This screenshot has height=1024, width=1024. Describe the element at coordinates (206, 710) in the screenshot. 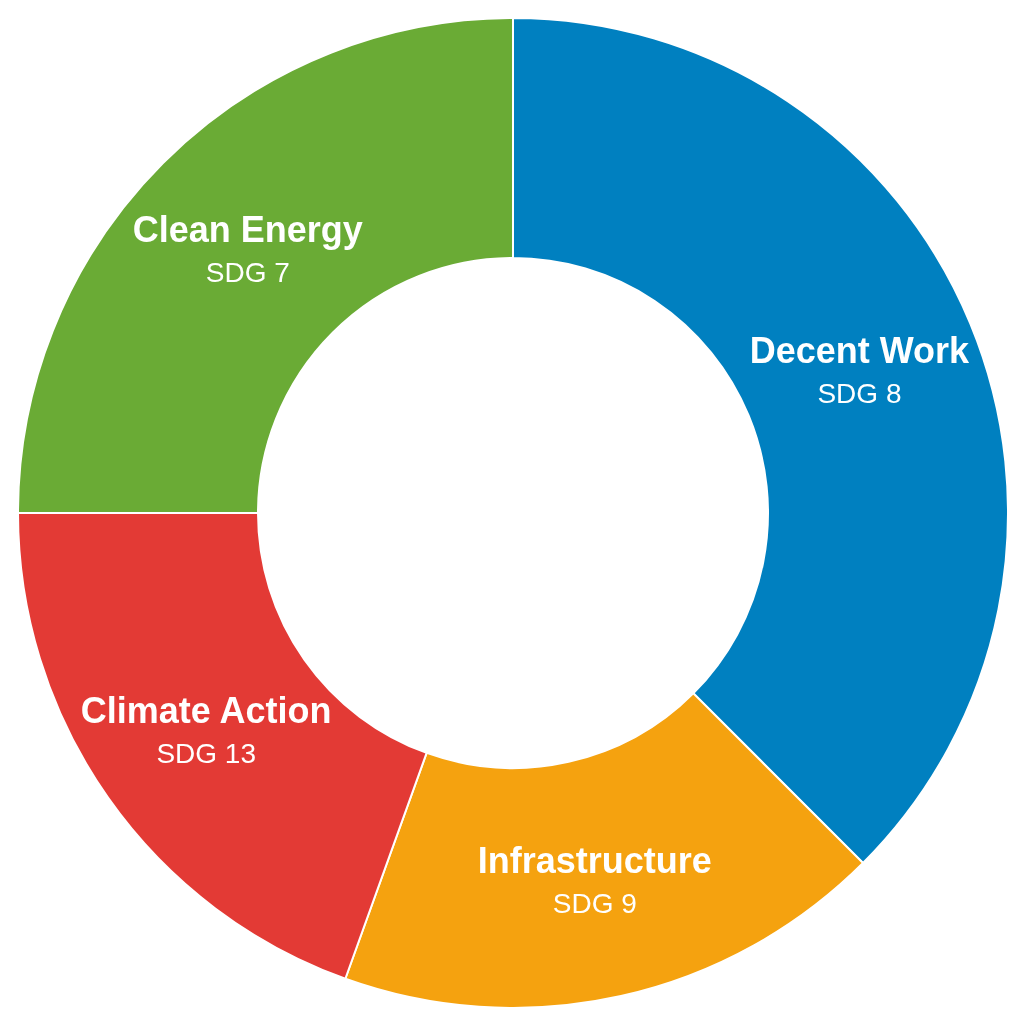

I see `slice-label: Climate Action` at that location.